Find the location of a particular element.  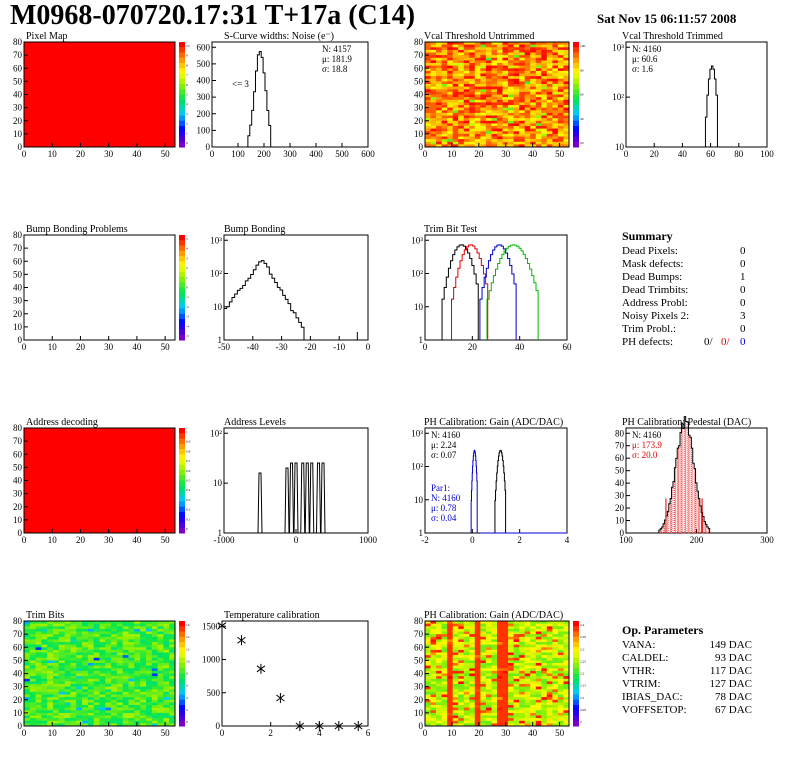

op-param-label: VTHR: is located at coordinates (638, 671).